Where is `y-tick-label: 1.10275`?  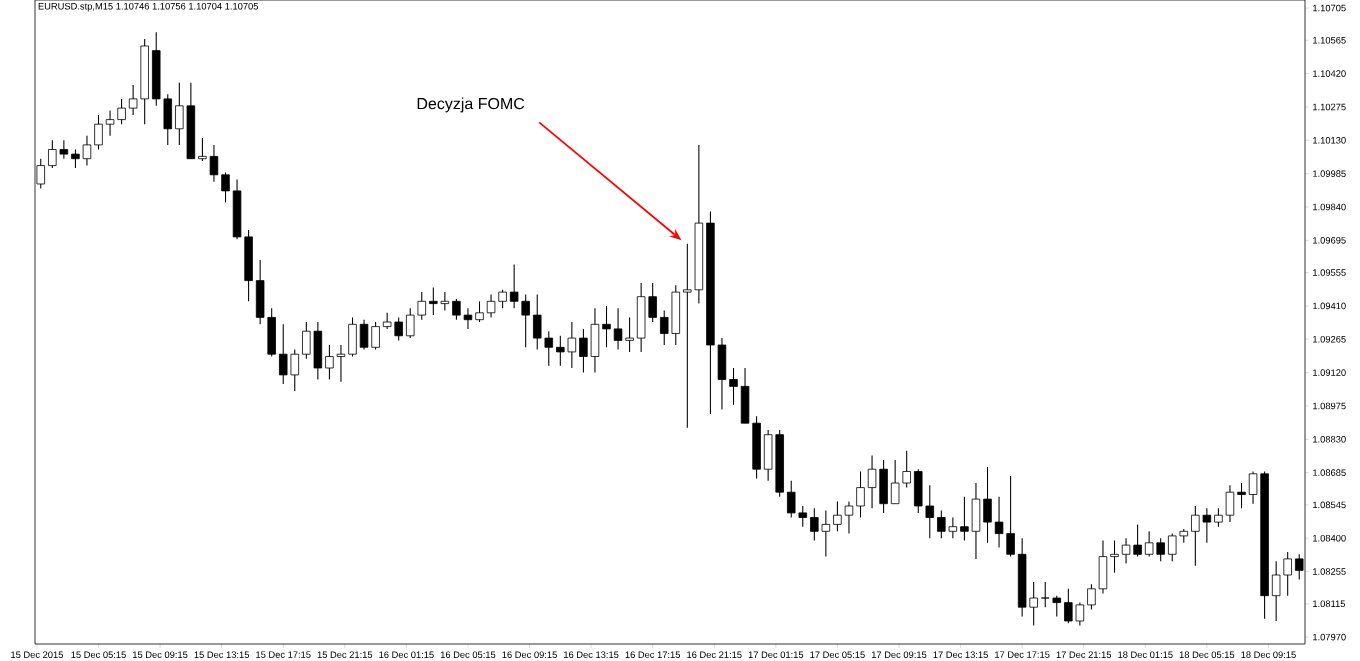 y-tick-label: 1.10275 is located at coordinates (1329, 107).